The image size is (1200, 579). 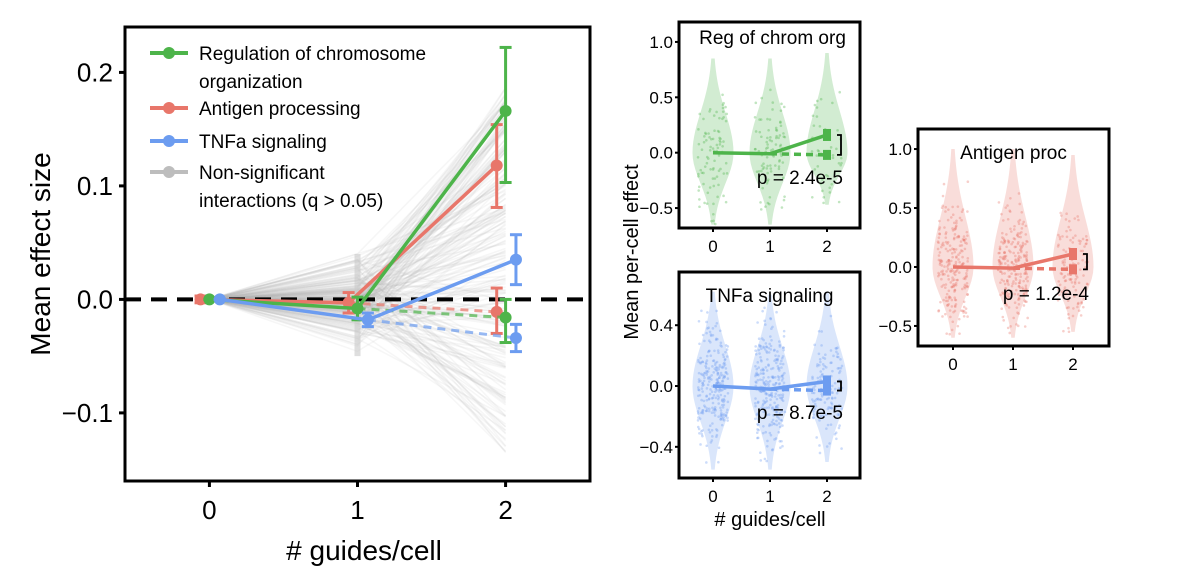 I want to click on expected-marker, so click(x=827, y=154).